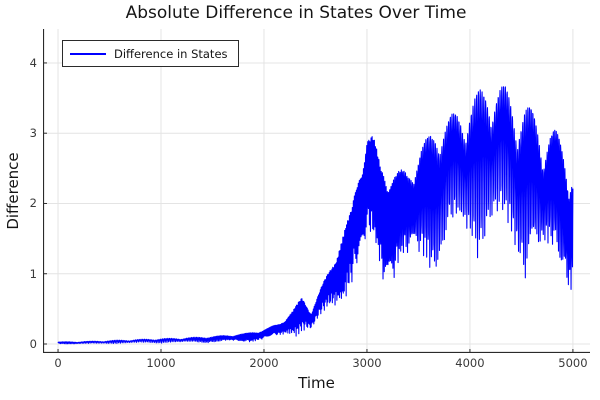 Image resolution: width=600 pixels, height=400 pixels. Describe the element at coordinates (296, 13) in the screenshot. I see `chart-title: Absolute Difference in States Over Time` at that location.